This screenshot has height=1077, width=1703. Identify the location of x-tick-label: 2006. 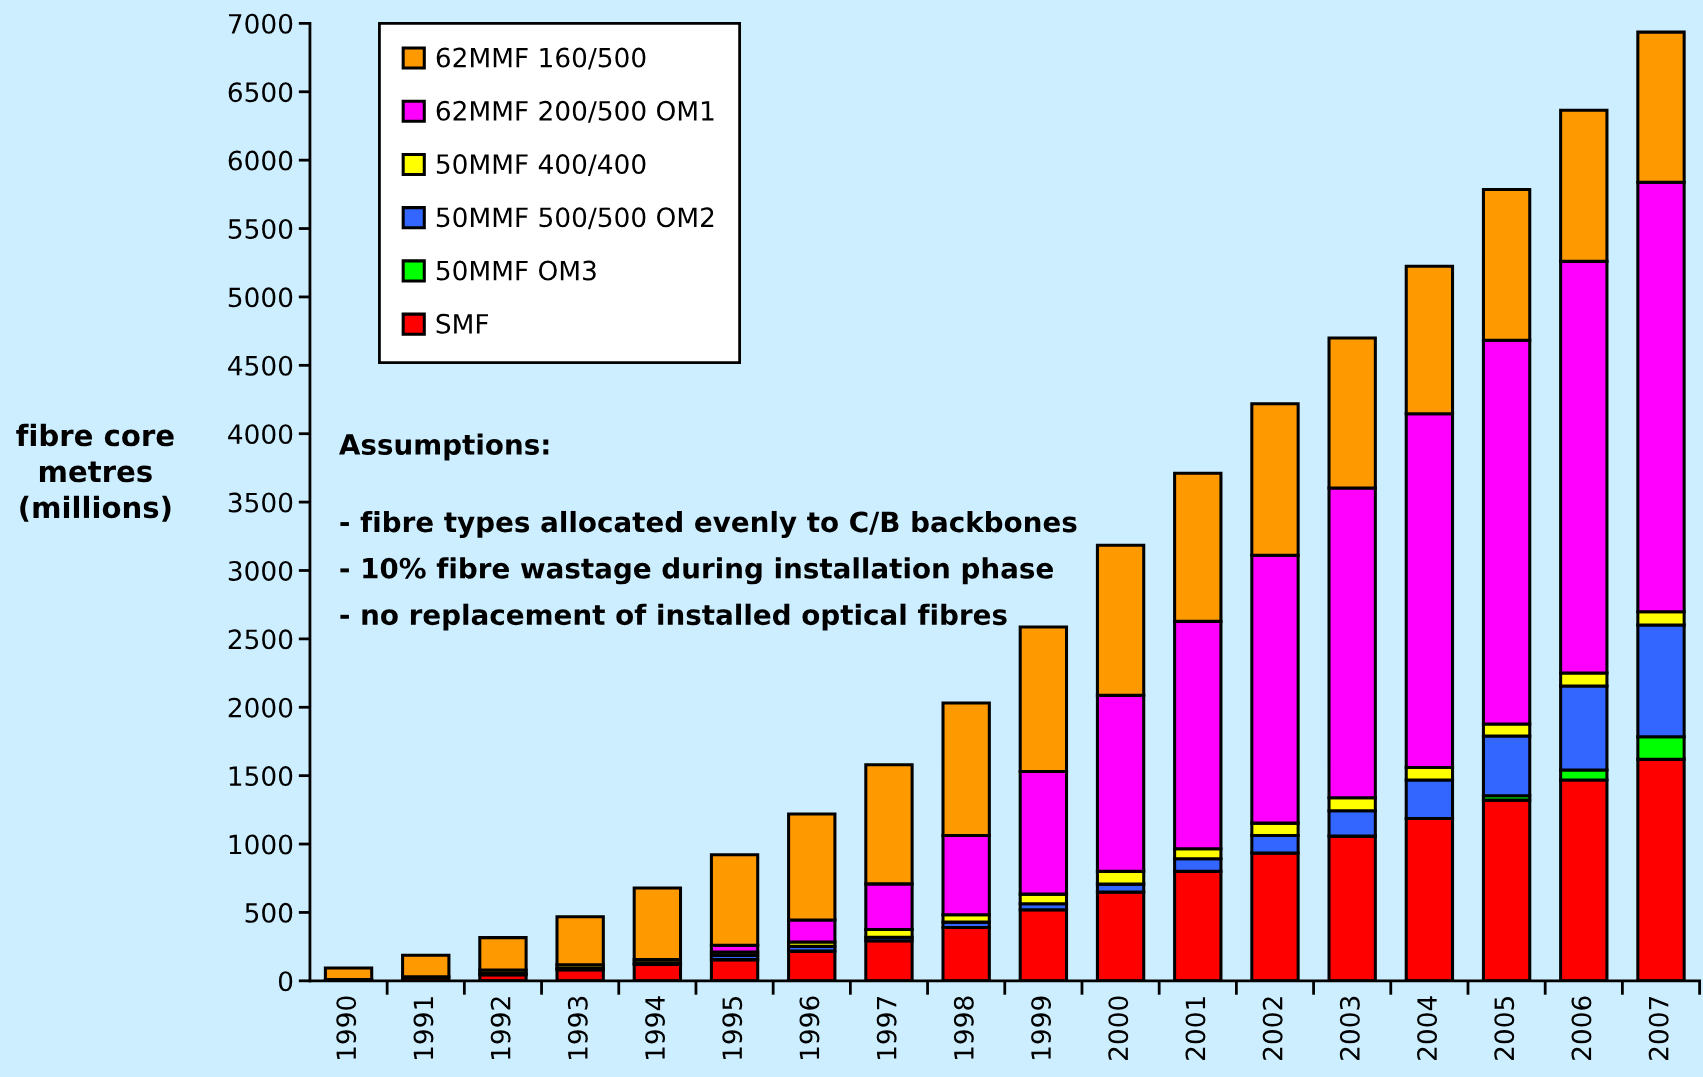
(1581, 1028).